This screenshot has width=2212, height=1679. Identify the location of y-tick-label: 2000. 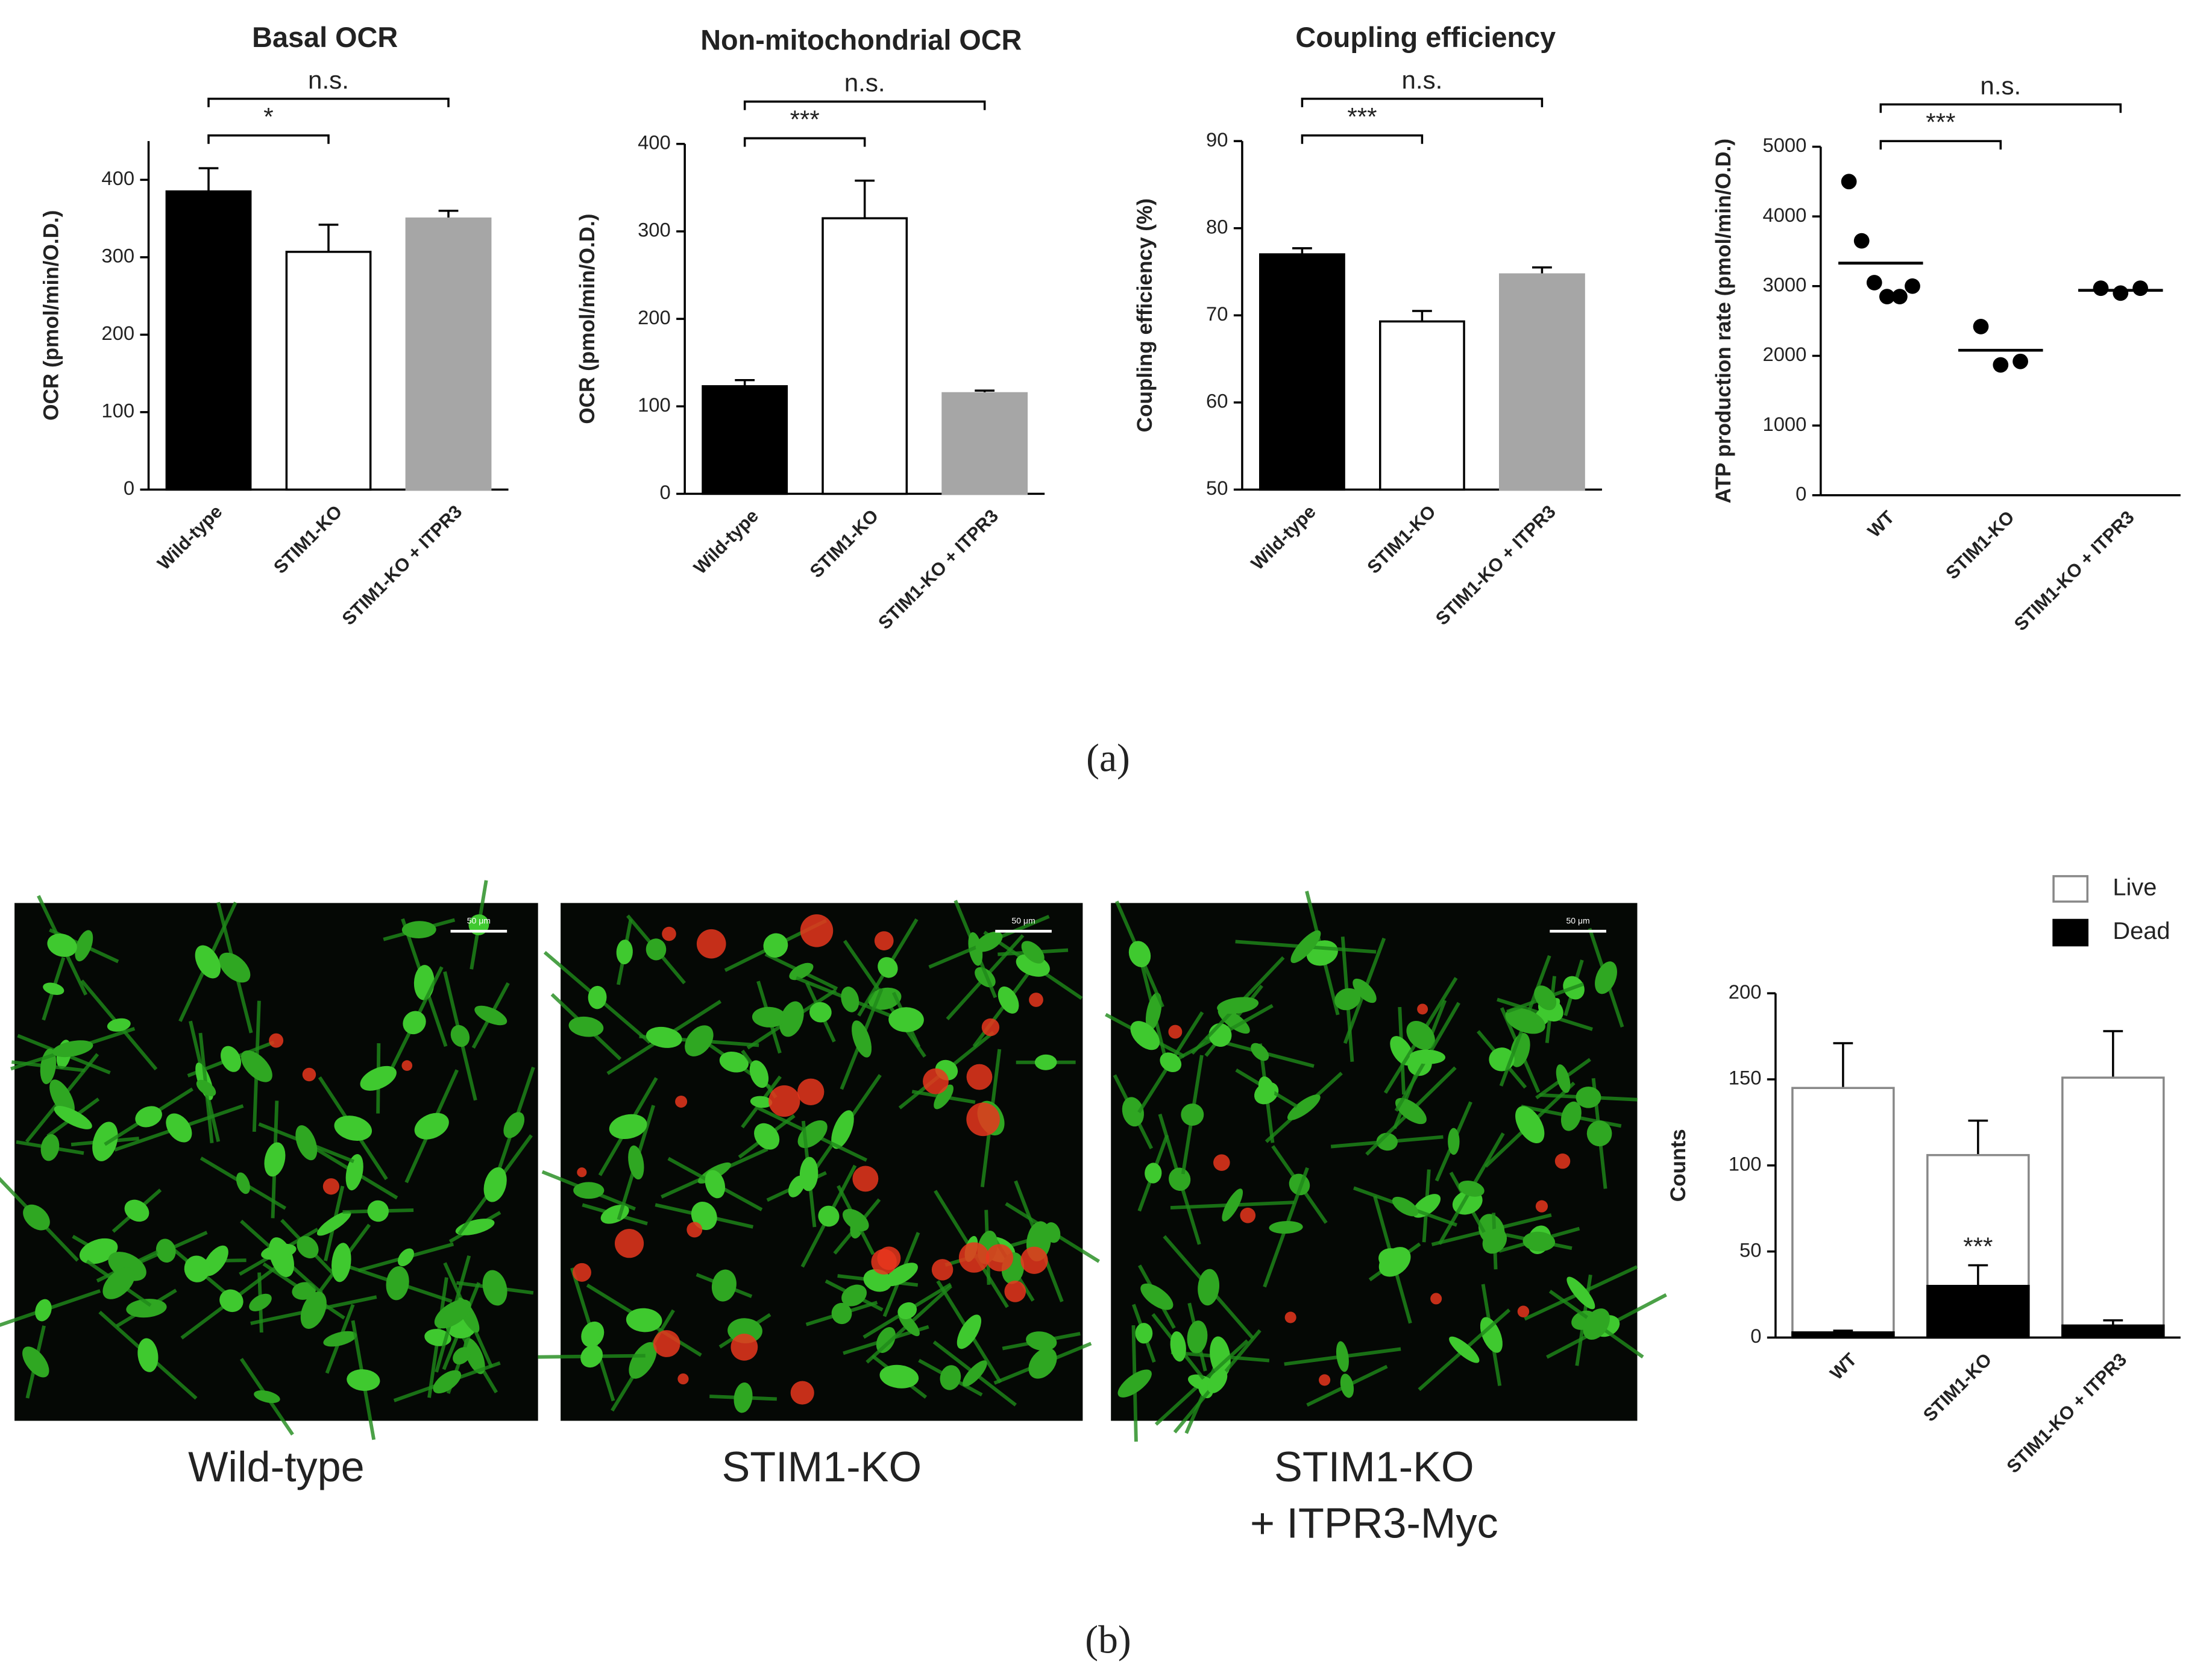
(1784, 354).